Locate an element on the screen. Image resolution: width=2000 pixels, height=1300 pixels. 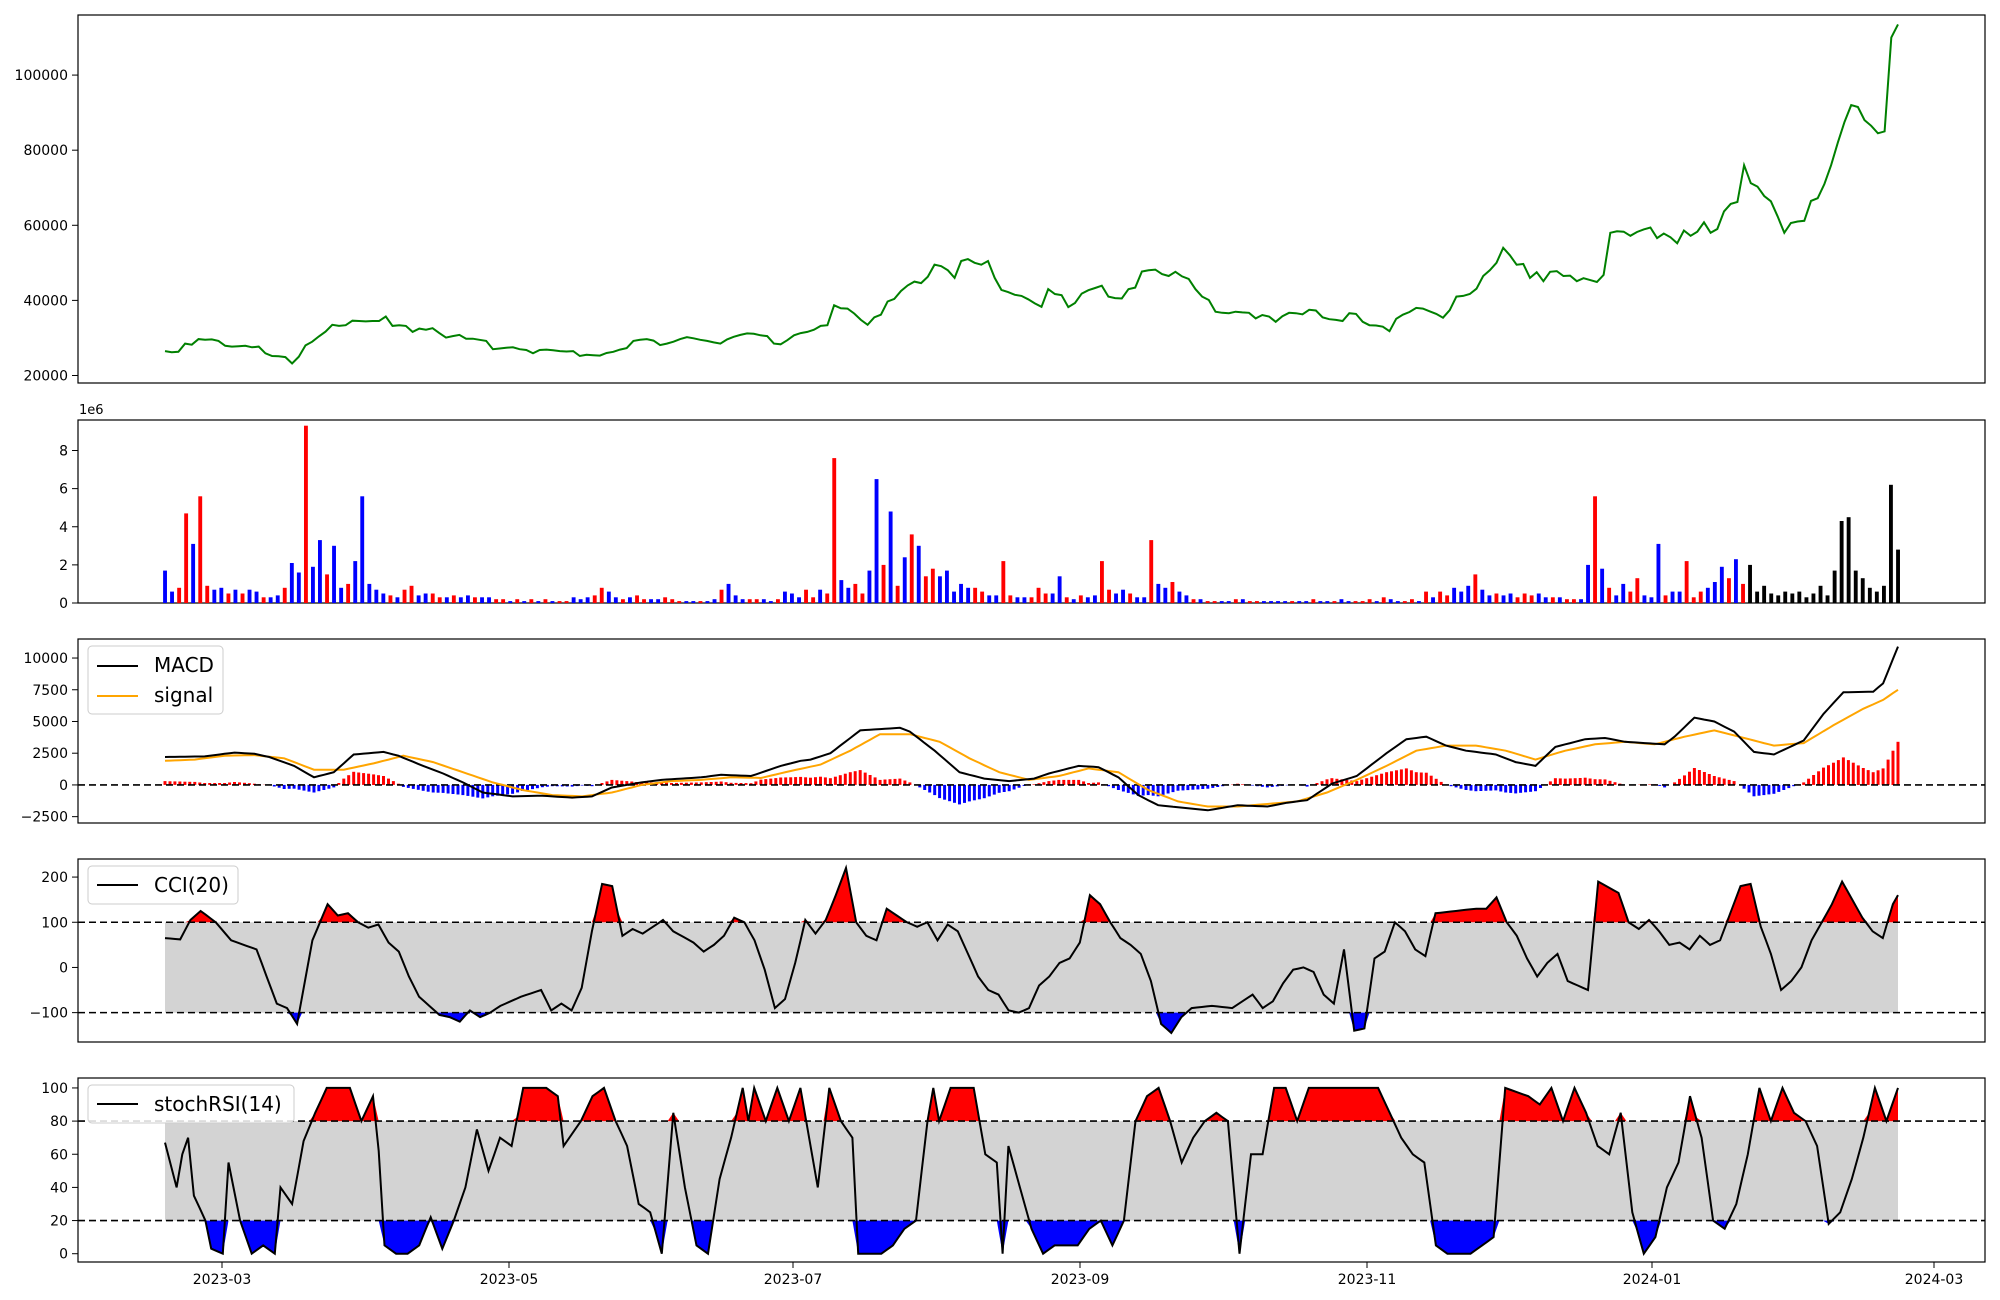
macd-ytick-label: 7500 is located at coordinates (50, 691).